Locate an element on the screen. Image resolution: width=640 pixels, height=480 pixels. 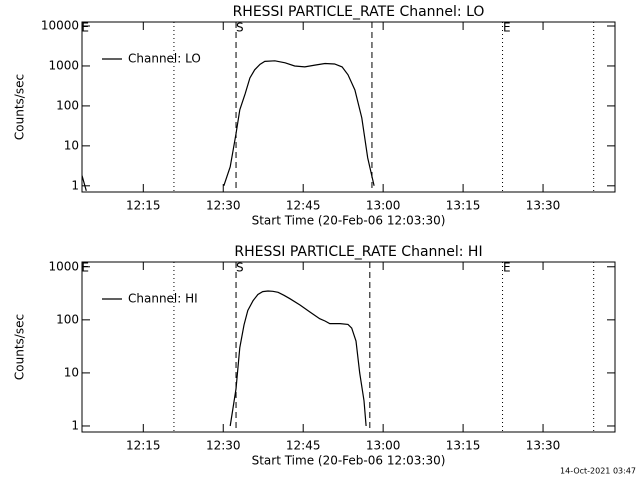
y-tick-label: 10000 is located at coordinates (60, 26).